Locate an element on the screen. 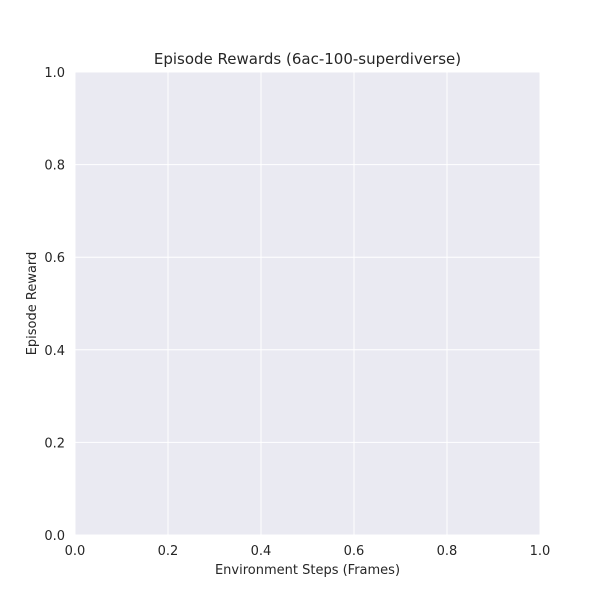 This screenshot has height=600, width=600. x-tick-label: 0.8 is located at coordinates (447, 551).